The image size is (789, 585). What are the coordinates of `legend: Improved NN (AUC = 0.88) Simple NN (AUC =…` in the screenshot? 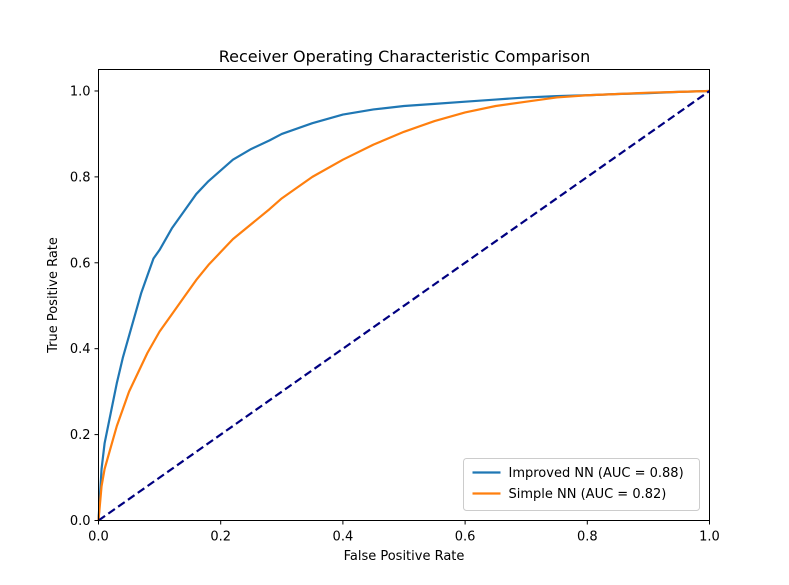 It's located at (581, 484).